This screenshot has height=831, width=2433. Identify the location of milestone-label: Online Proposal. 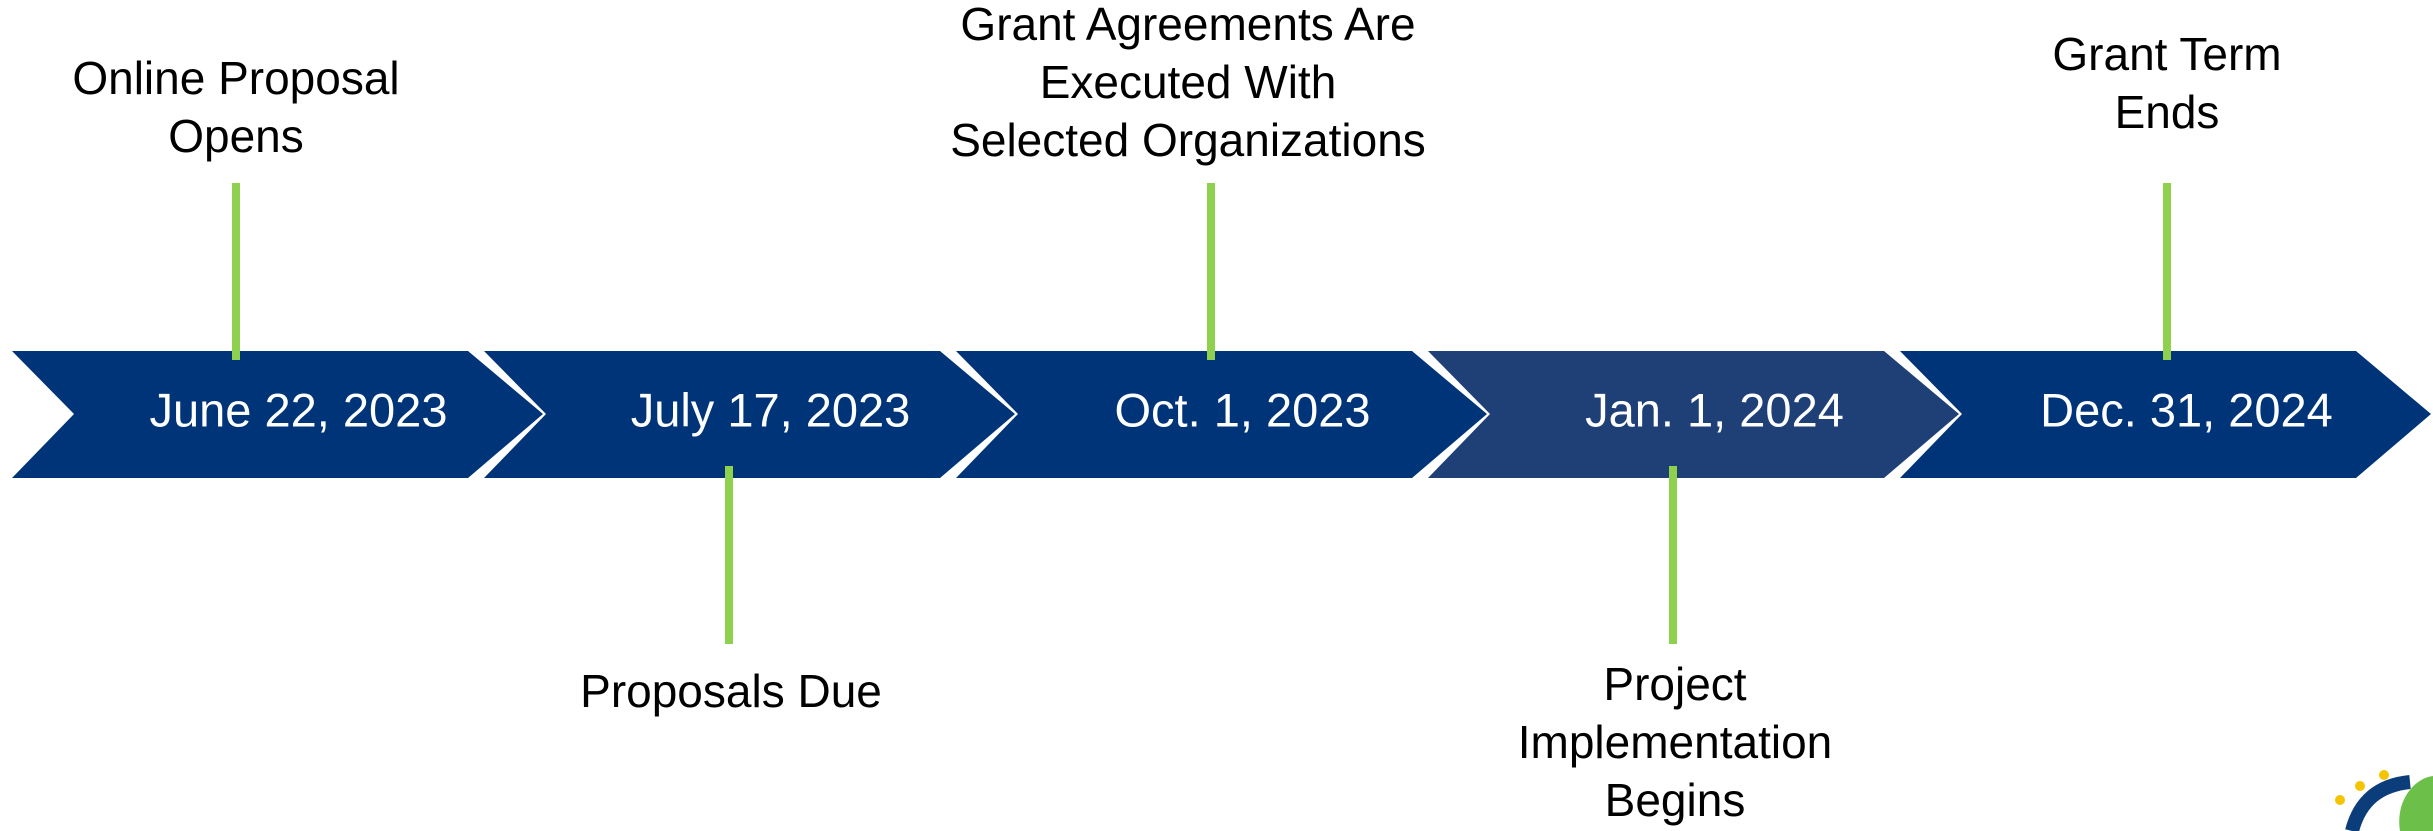
(235, 78).